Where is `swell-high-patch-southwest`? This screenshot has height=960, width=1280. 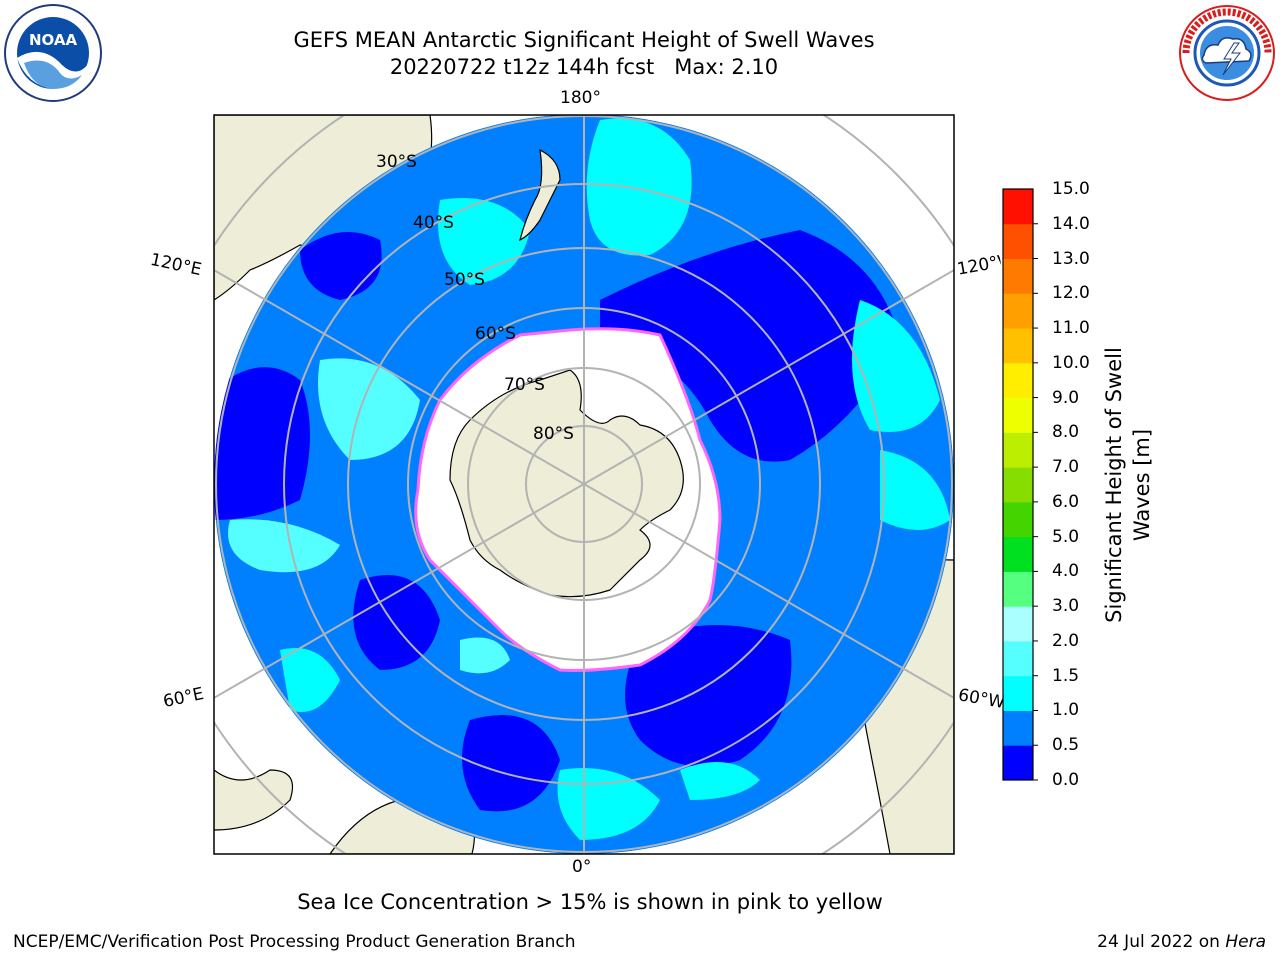 swell-high-patch-southwest is located at coordinates (284, 546).